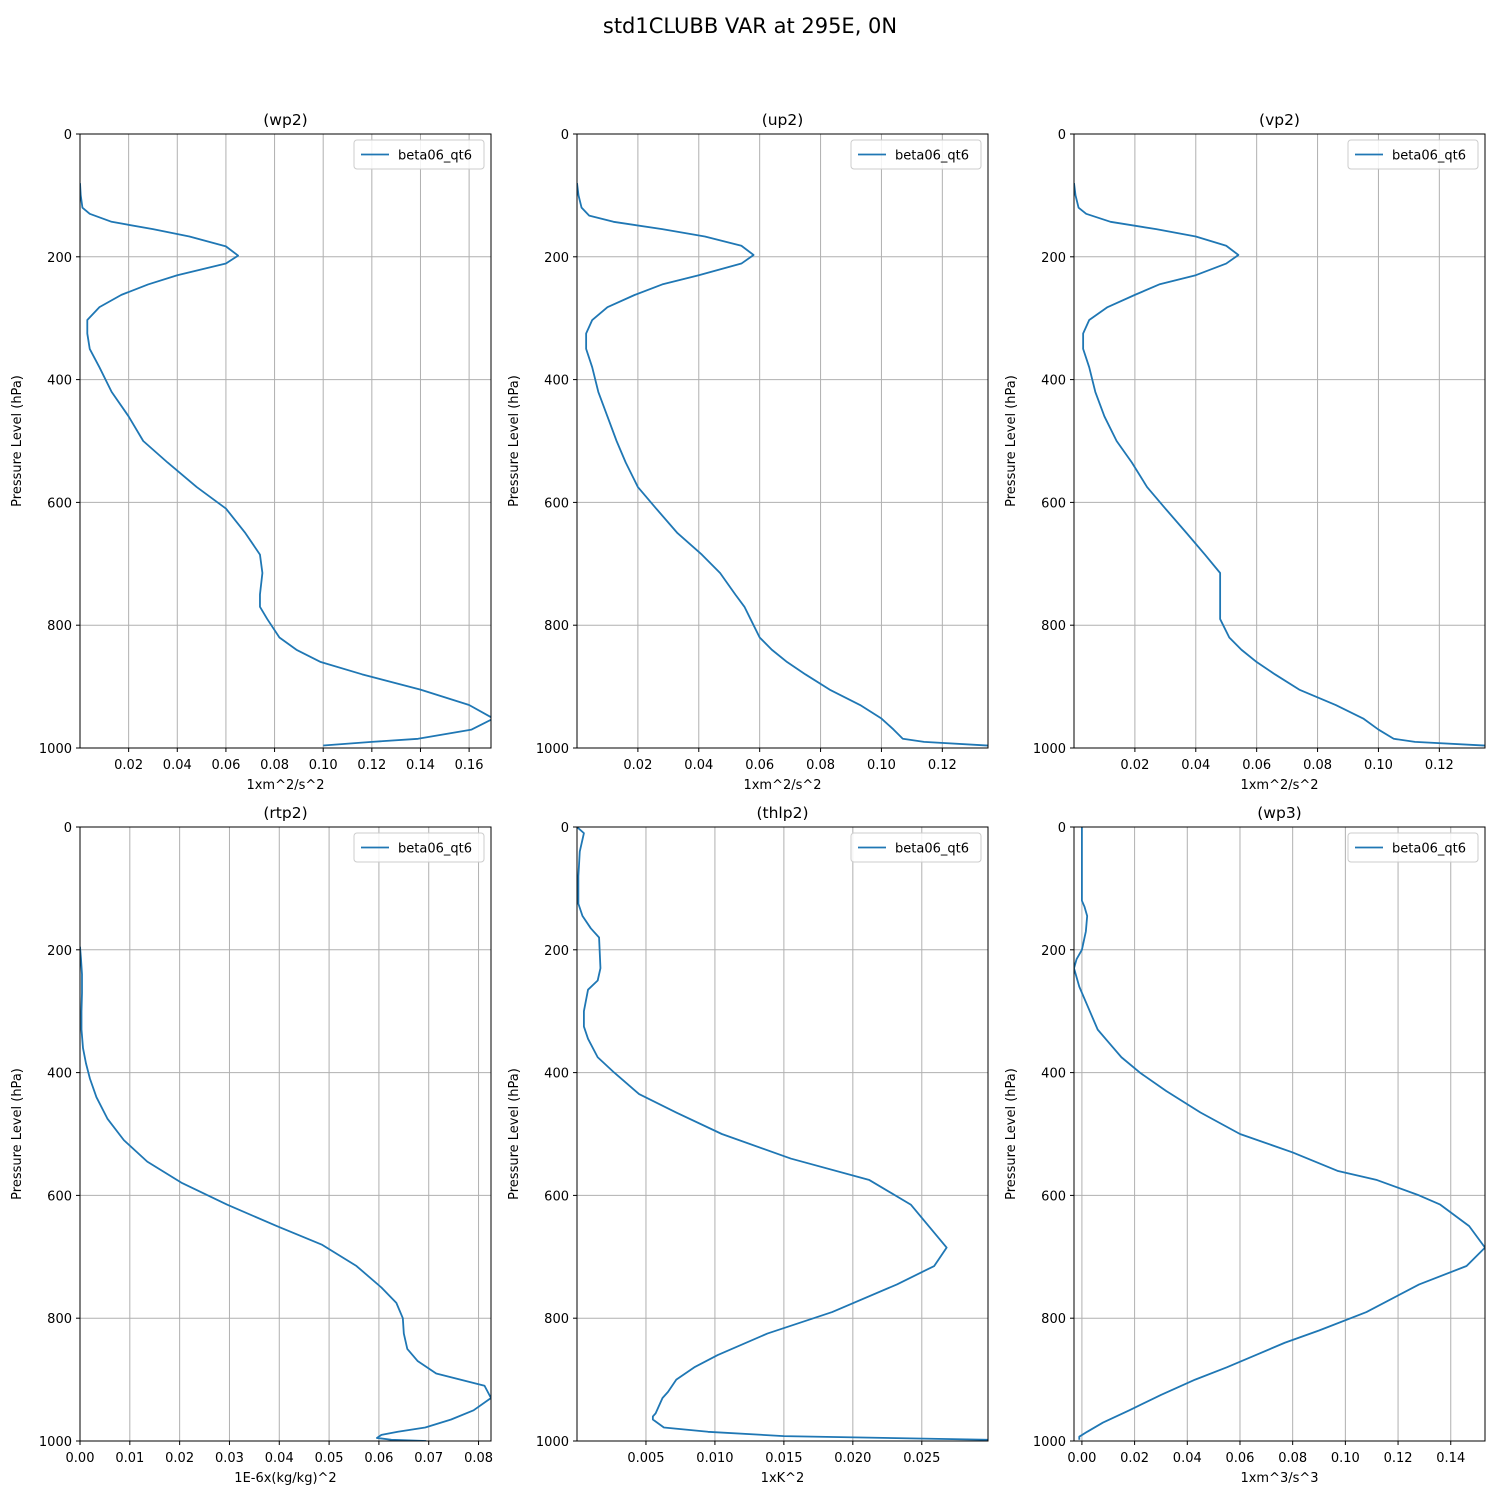  I want to click on x-tick-label: 0.14, so click(420, 765).